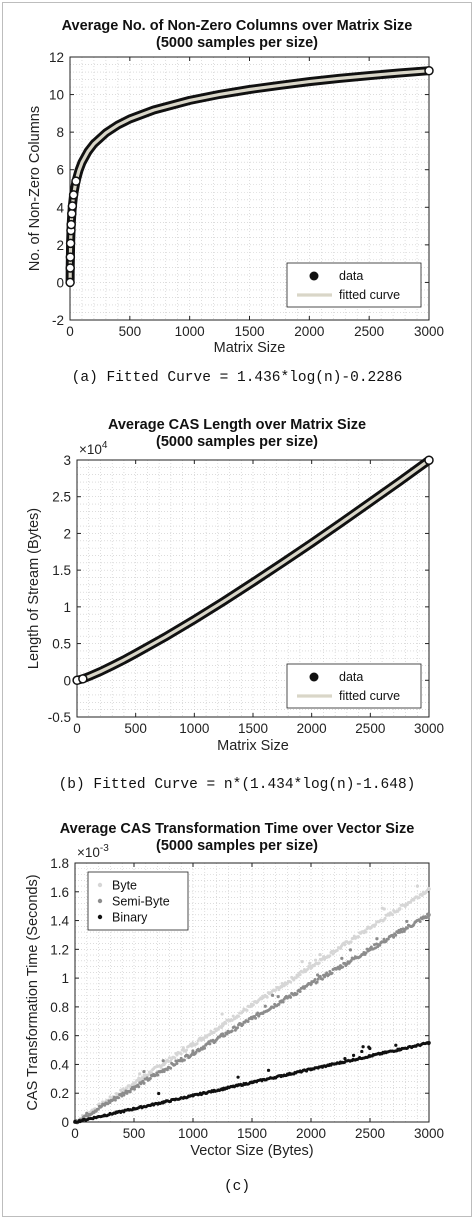 This screenshot has height=1219, width=474. What do you see at coordinates (252, 1004) in the screenshot?
I see `series-byte` at bounding box center [252, 1004].